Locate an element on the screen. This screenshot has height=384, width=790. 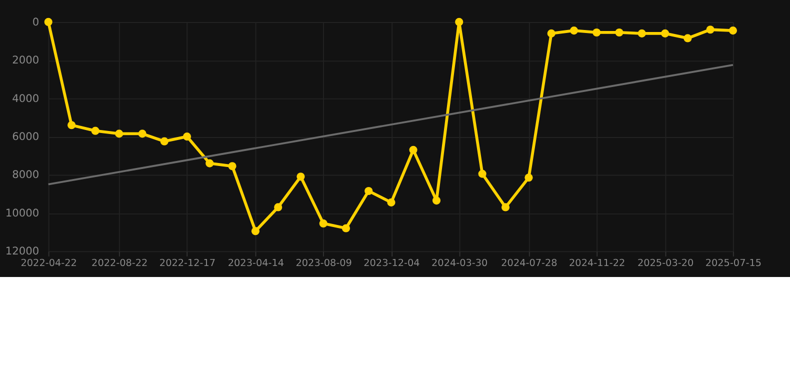
x-tick-label: 2024-11-22 is located at coordinates (597, 264).